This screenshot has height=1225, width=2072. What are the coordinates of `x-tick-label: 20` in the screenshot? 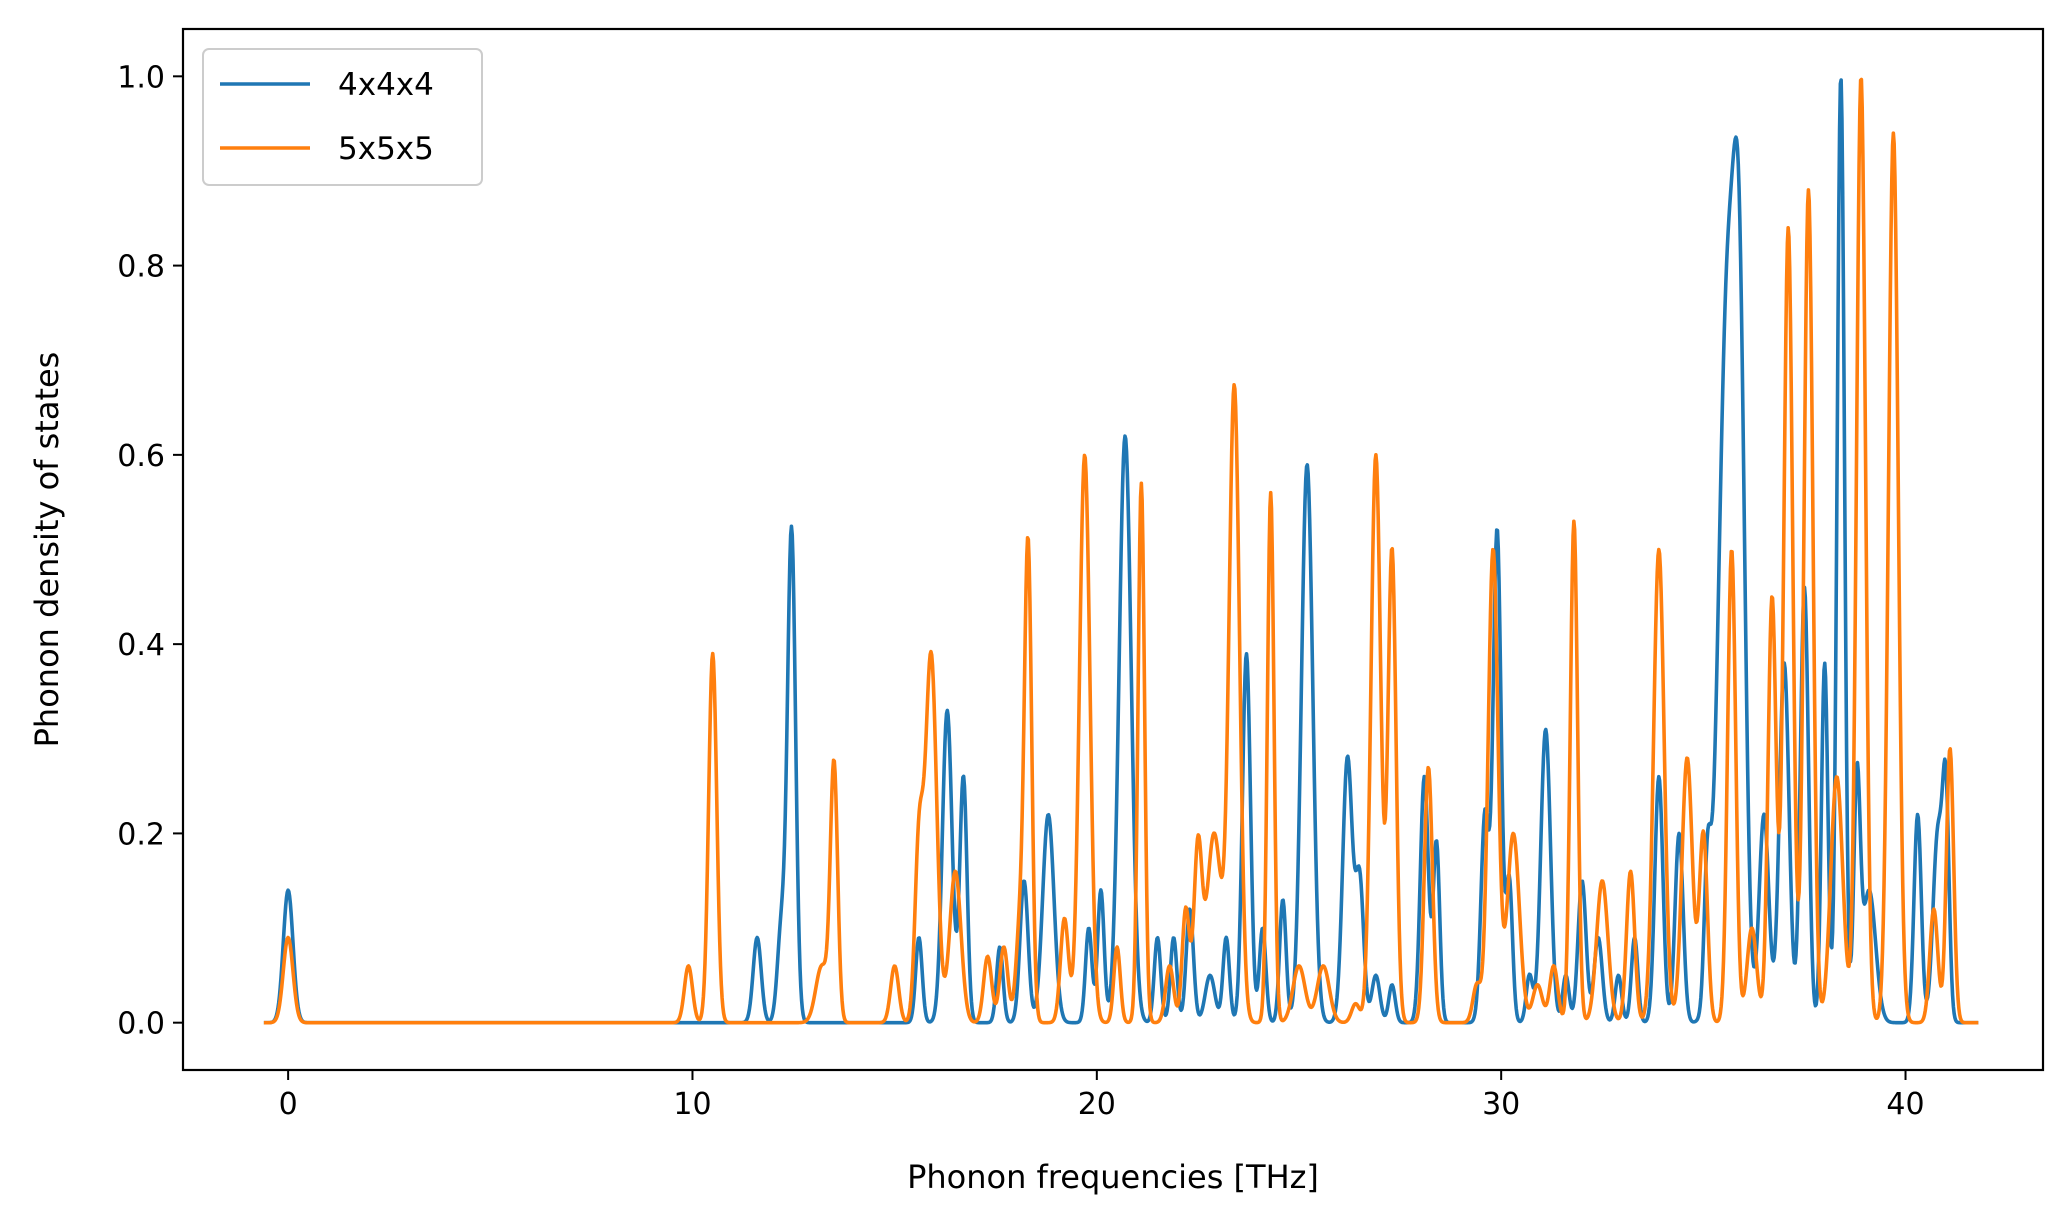 It's located at (1097, 1104).